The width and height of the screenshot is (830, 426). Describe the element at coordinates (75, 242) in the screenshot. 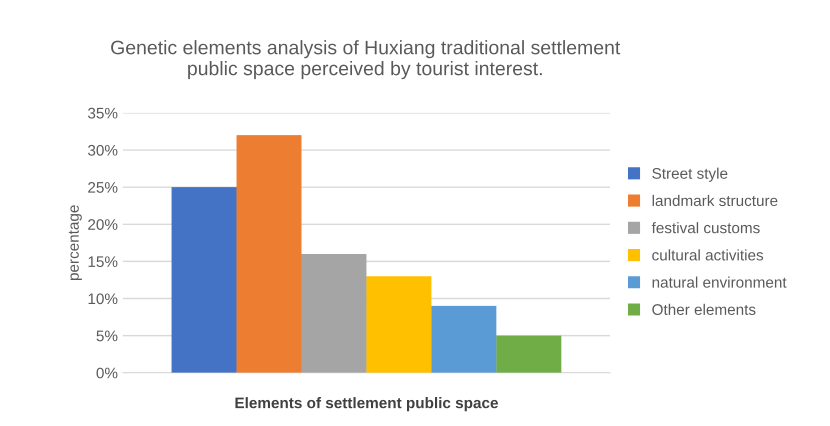

I see `y-axis-title: percentage` at that location.